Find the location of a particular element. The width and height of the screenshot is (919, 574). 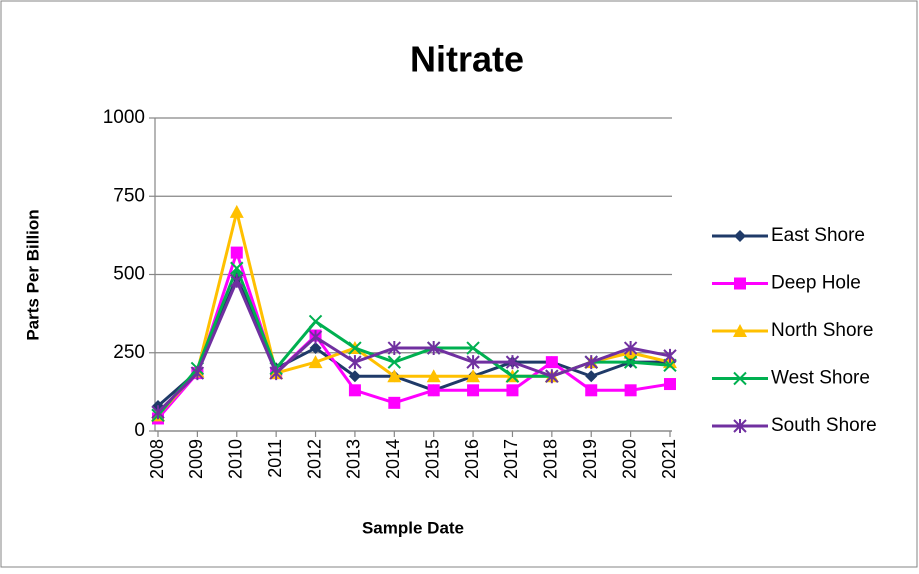

x-tick-label: 2008 is located at coordinates (157, 459).